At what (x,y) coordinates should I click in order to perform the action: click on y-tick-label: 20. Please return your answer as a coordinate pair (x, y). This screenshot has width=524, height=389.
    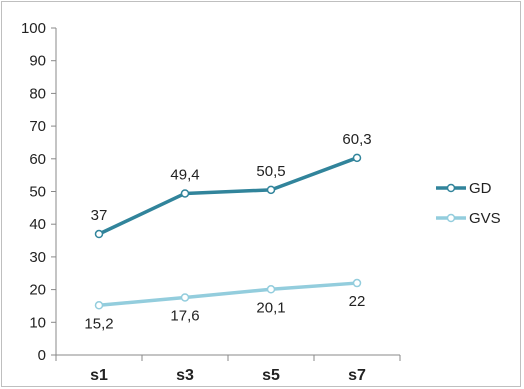
    Looking at the image, I should click on (37, 290).